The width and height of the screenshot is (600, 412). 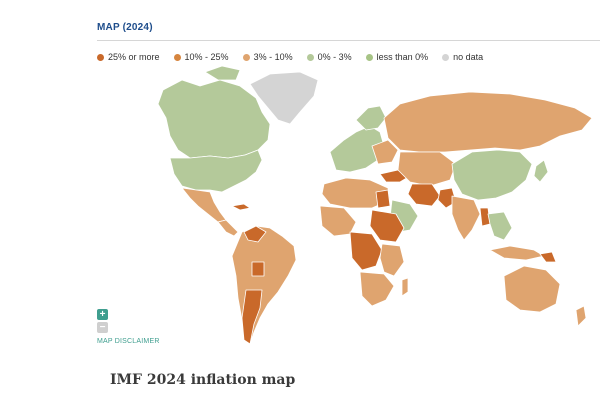 I want to click on legend-label: less than 0%, so click(x=402, y=57).